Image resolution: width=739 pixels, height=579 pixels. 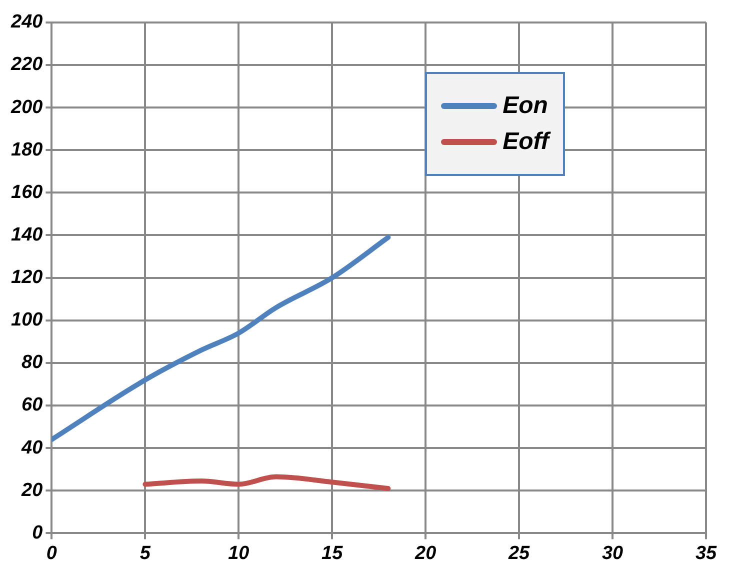 I want to click on y-tick-label: 80, so click(x=33, y=363).